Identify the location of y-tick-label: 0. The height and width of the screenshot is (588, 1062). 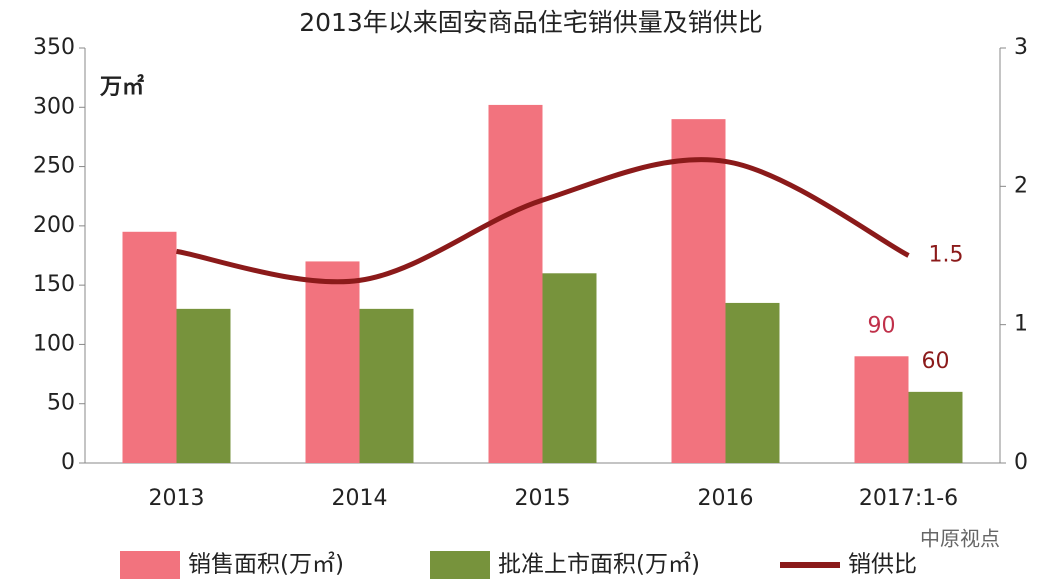
(68, 462).